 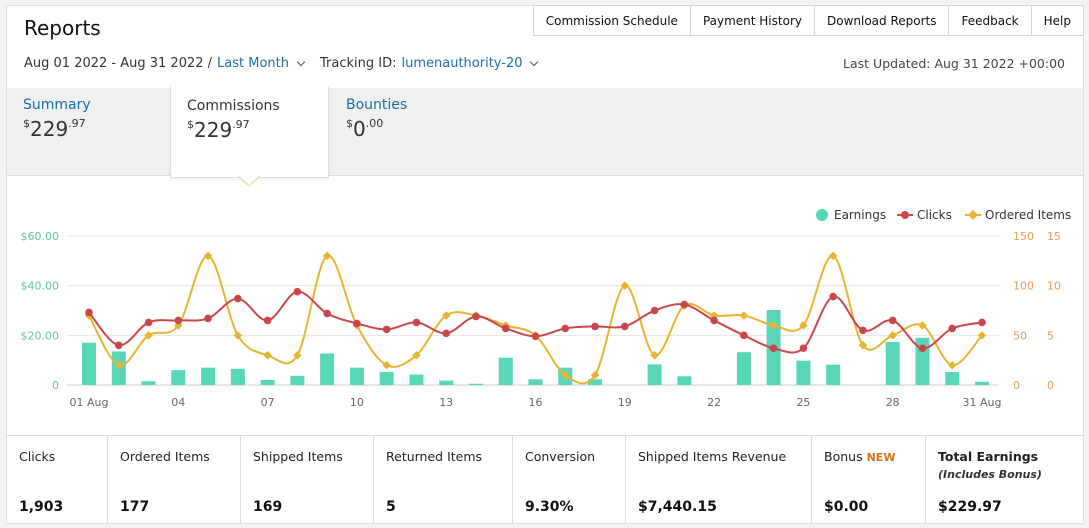 I want to click on tab-summary: Summary $229.97, so click(x=88, y=132).